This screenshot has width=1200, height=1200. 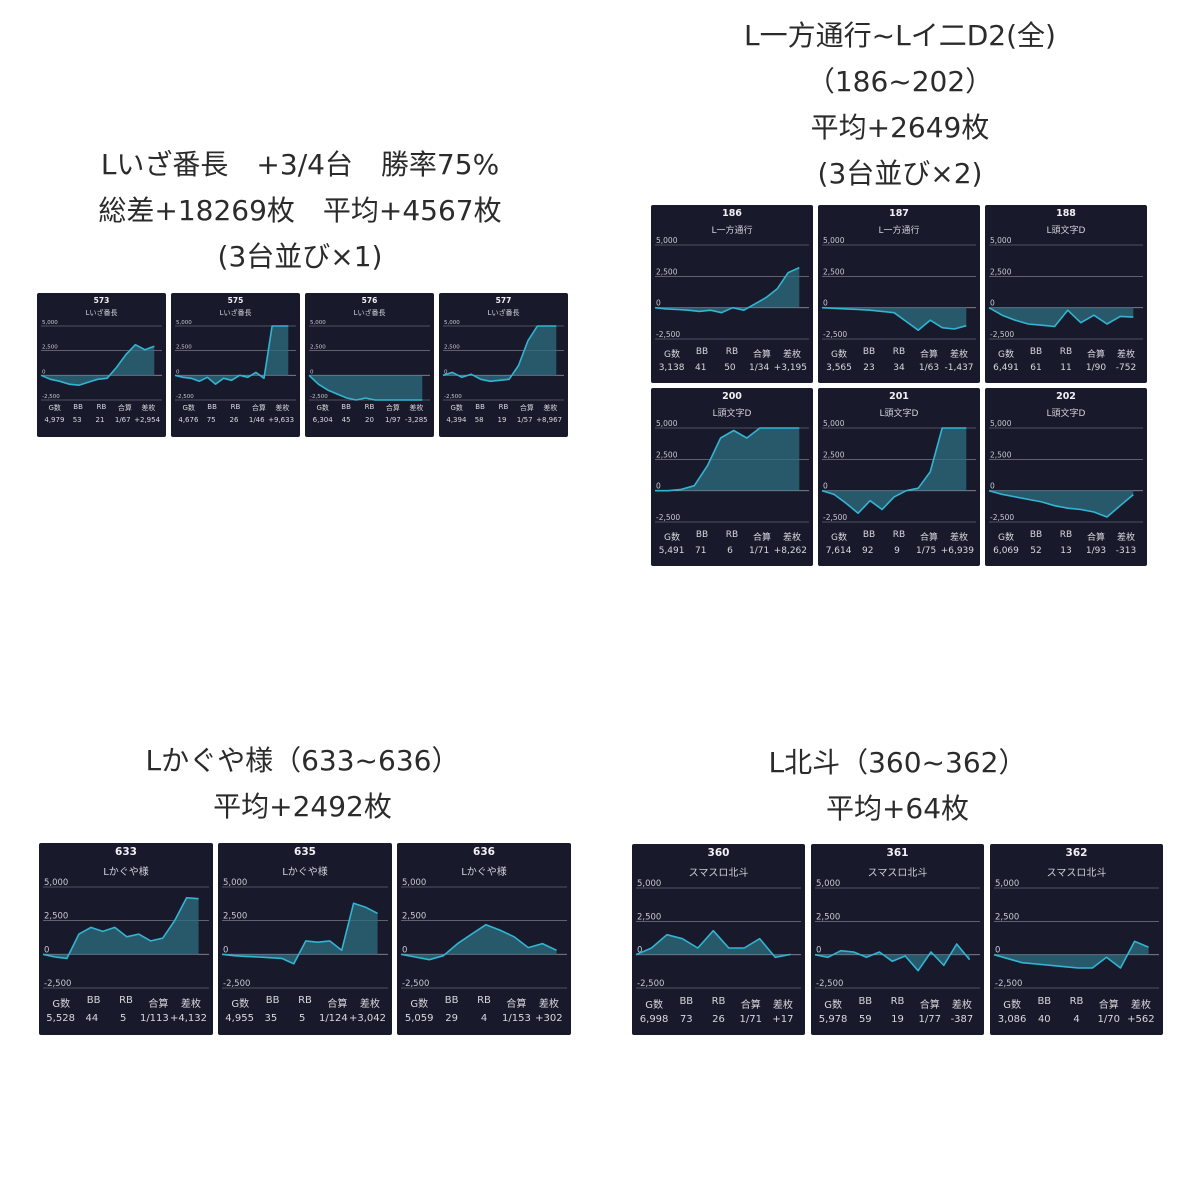 I want to click on machine-name: Lいざ番長, so click(x=101, y=313).